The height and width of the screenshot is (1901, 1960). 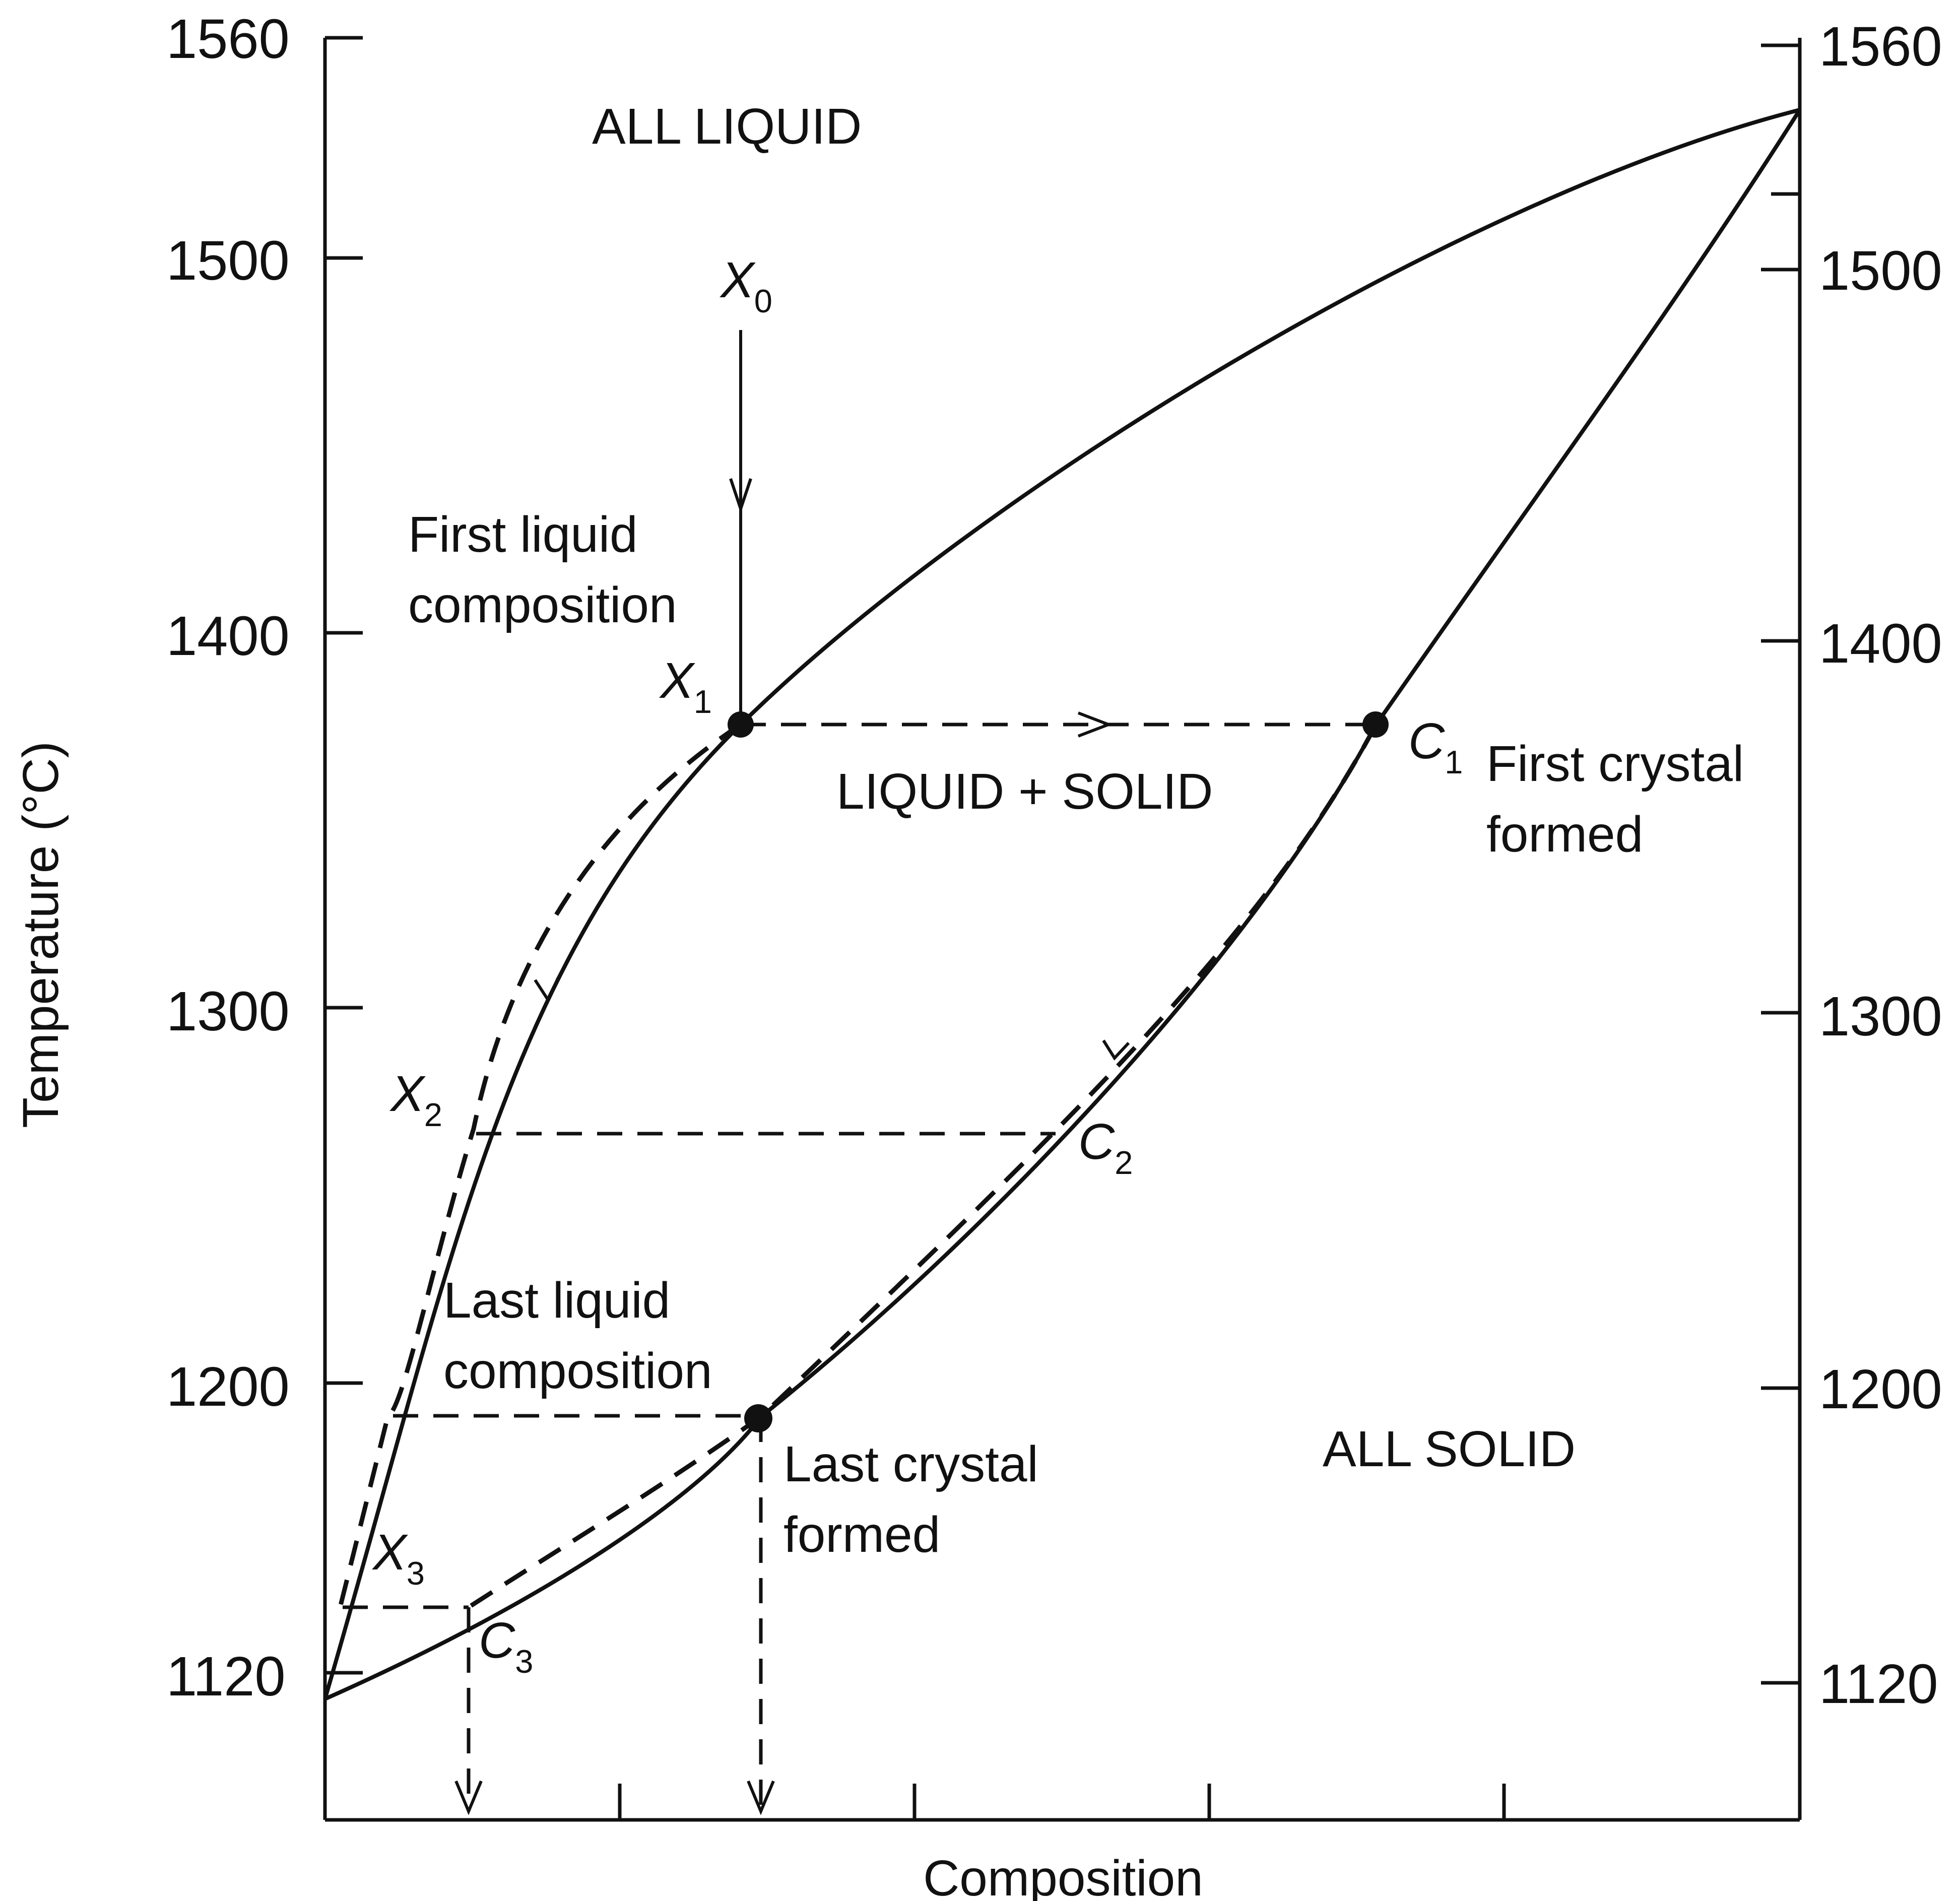 I want to click on last-liquid-line2: composition, so click(x=577, y=1371).